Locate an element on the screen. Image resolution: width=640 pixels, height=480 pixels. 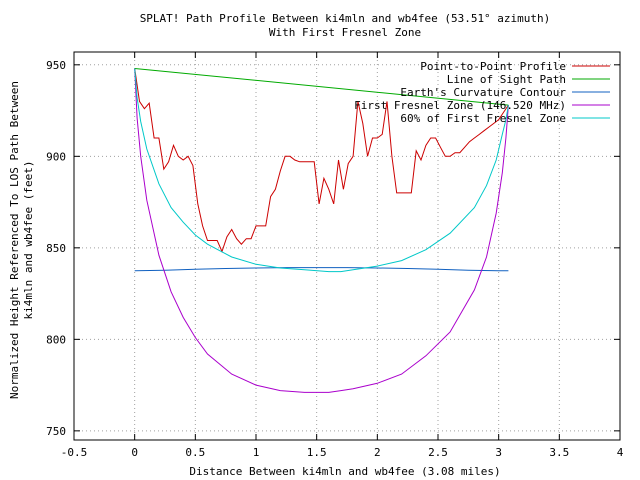
y-tick-label: 750 is located at coordinates (56, 431).